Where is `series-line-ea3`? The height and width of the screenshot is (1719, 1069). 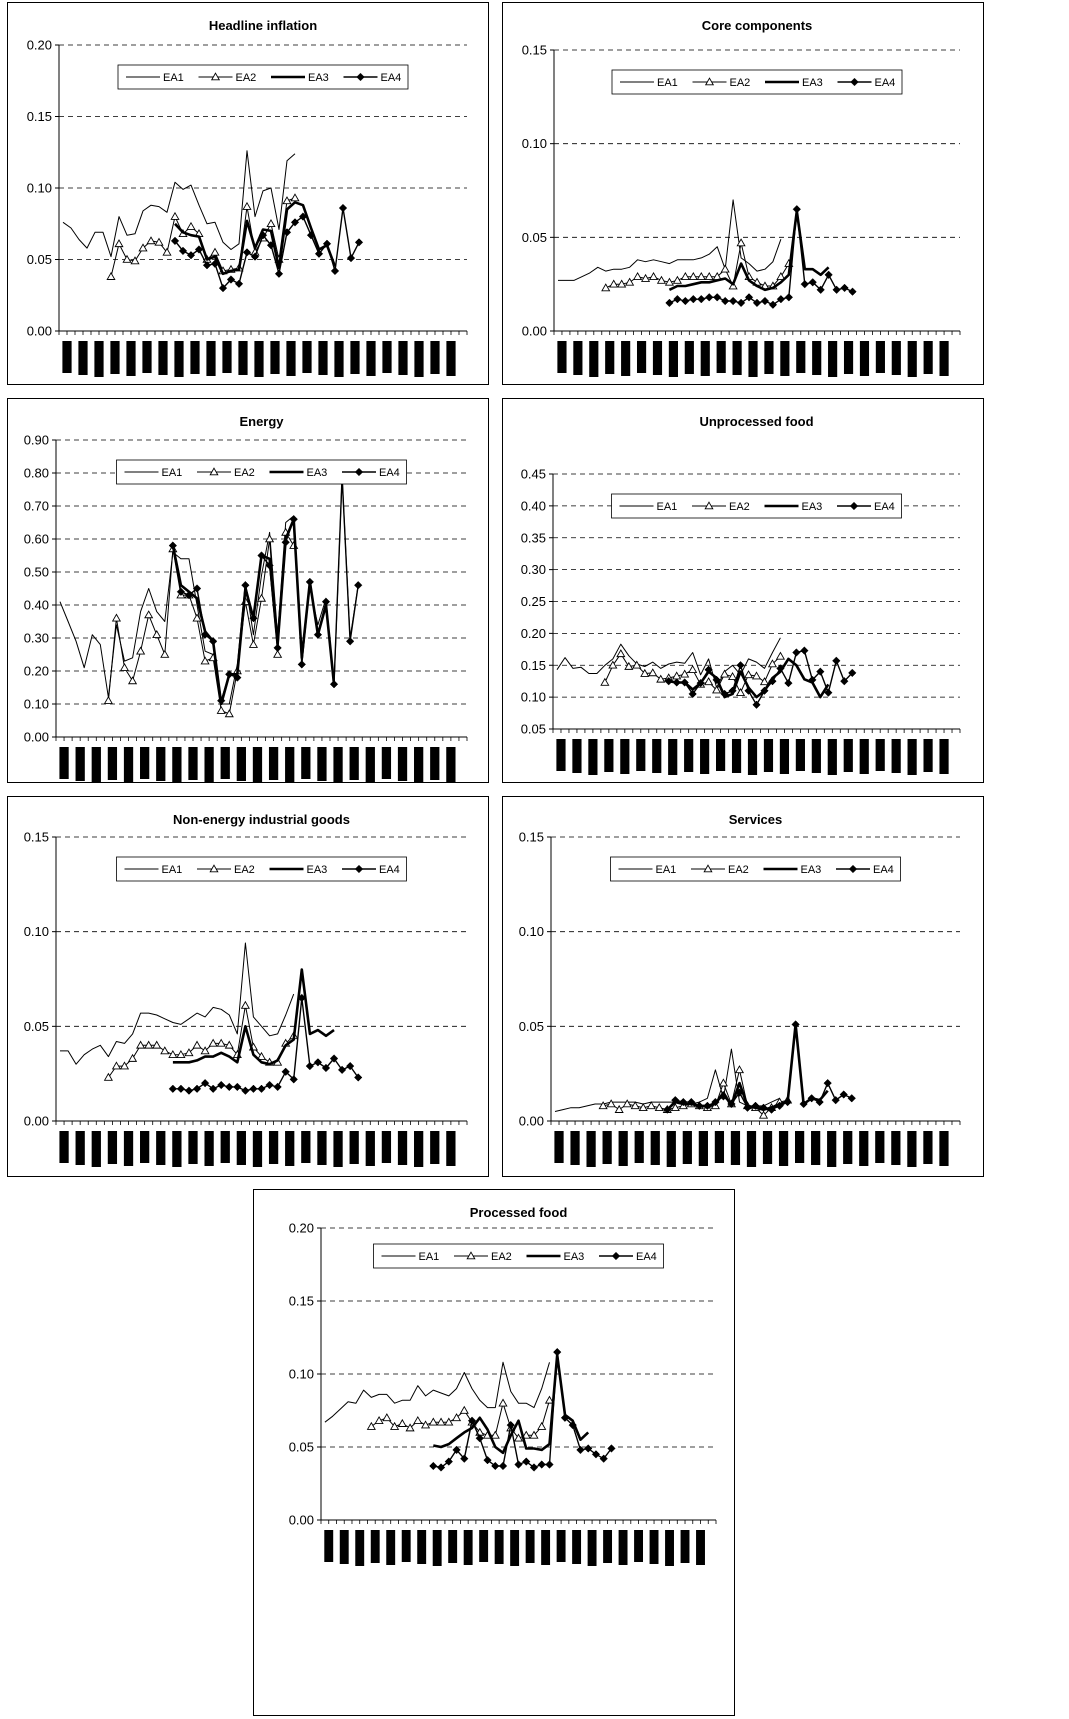 series-line-ea3 is located at coordinates (747, 1067).